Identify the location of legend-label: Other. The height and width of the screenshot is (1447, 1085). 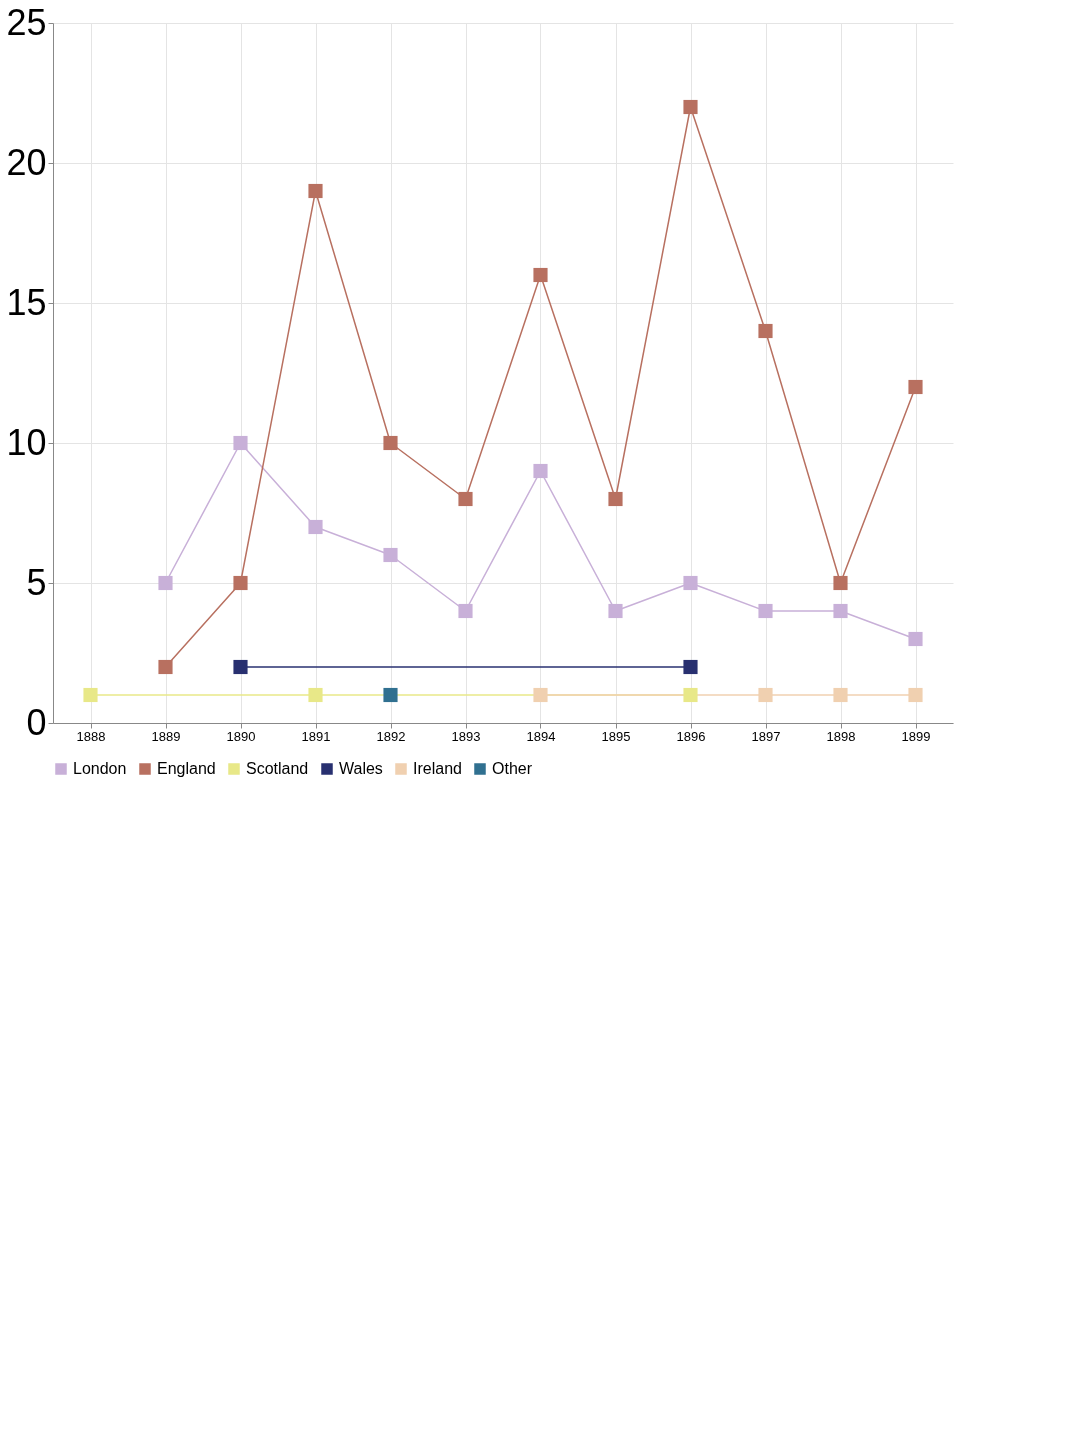
(512, 768).